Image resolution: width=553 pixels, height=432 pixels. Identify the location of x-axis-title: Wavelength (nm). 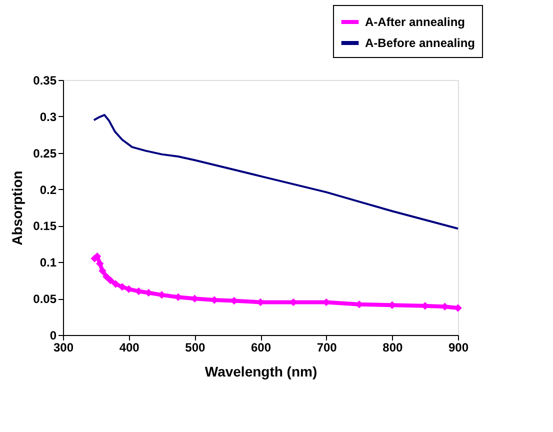
(261, 372).